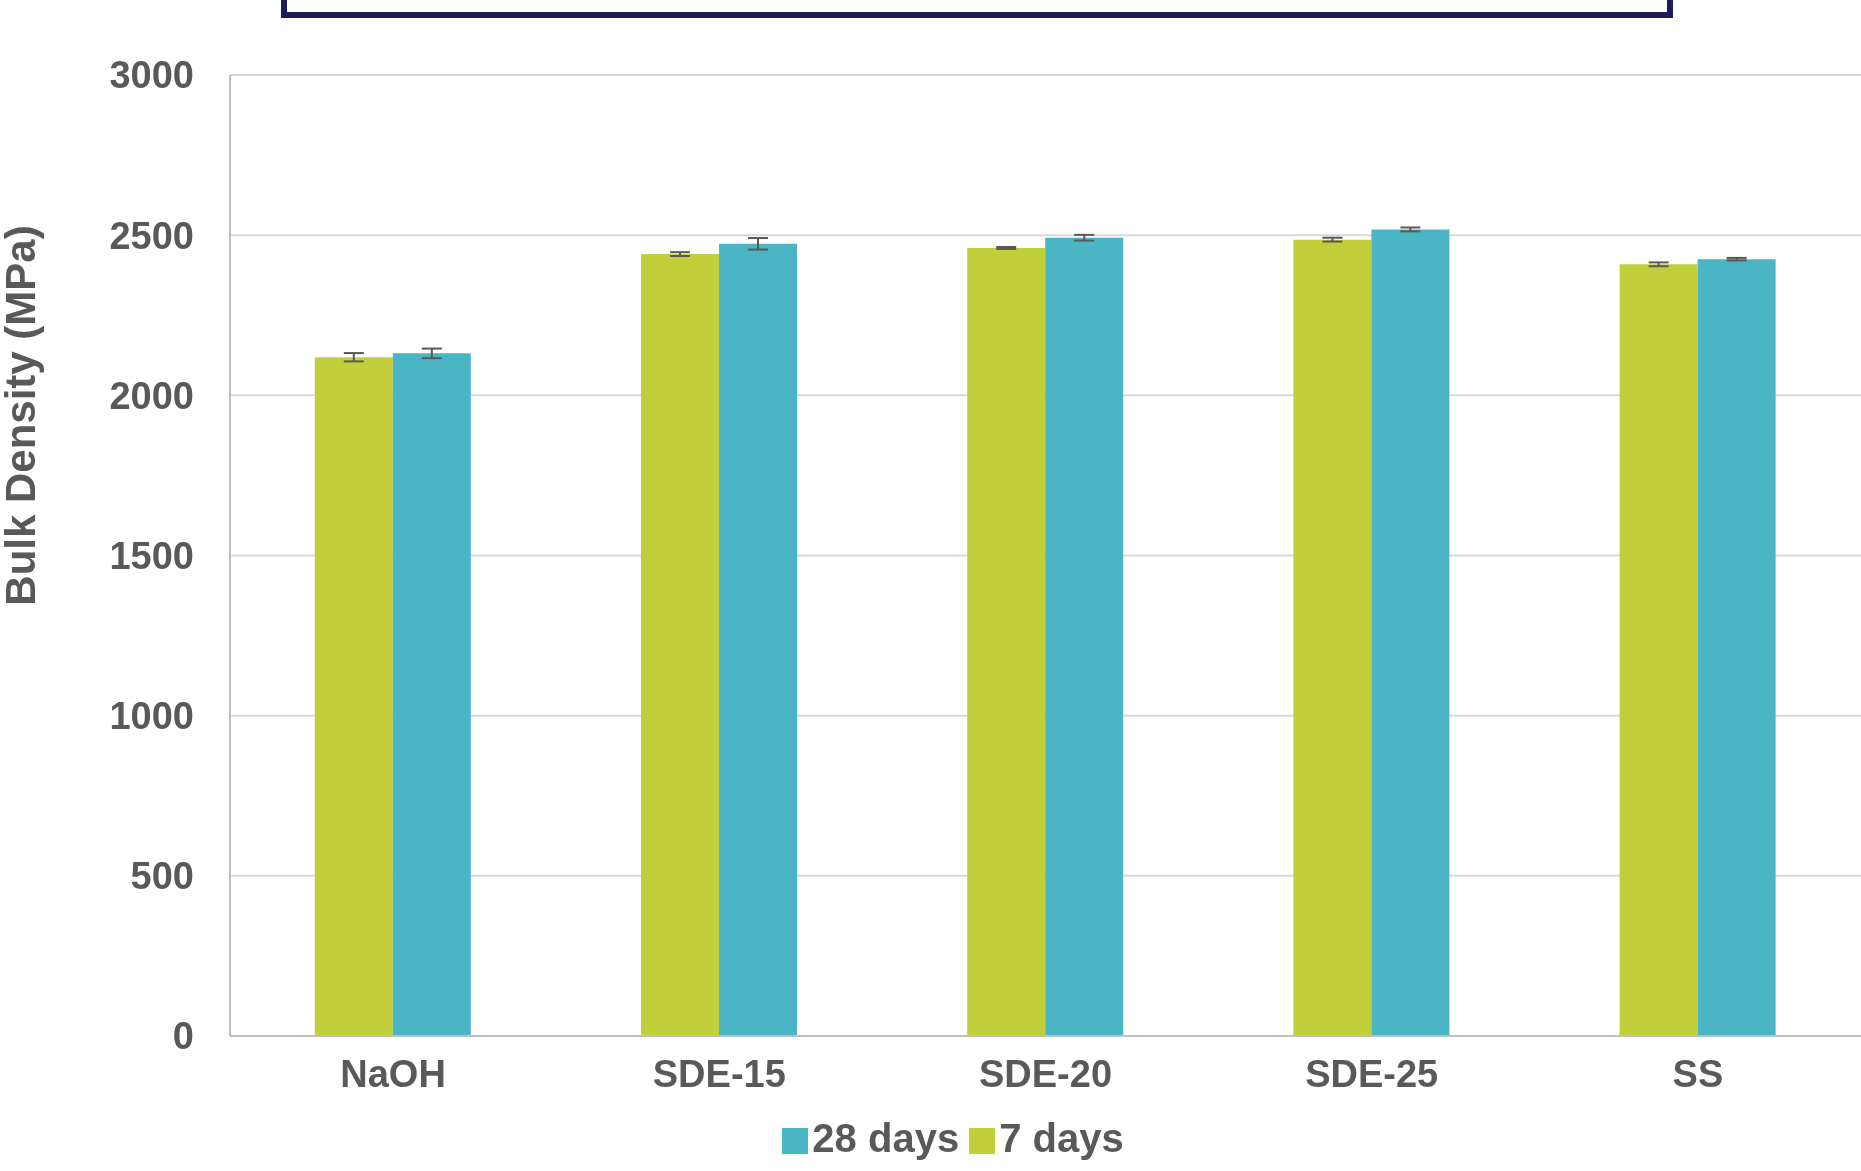  I want to click on y-tick-label: 0, so click(183, 1036).